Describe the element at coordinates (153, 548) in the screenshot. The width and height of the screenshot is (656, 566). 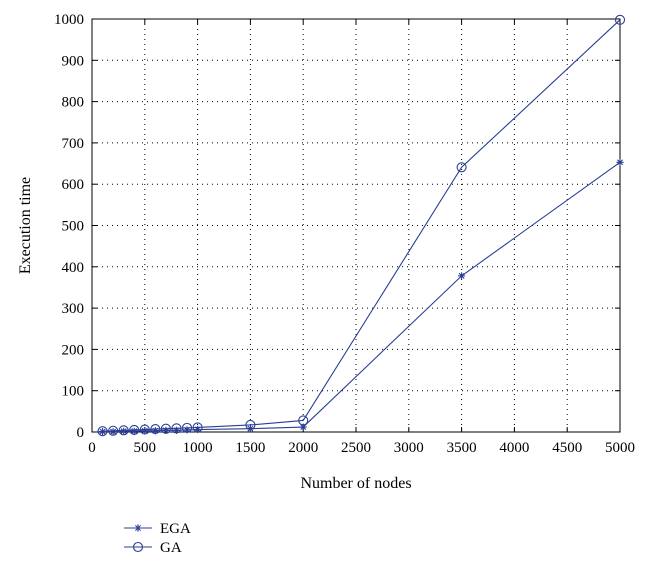
I see `legend-item-ga: GA` at that location.